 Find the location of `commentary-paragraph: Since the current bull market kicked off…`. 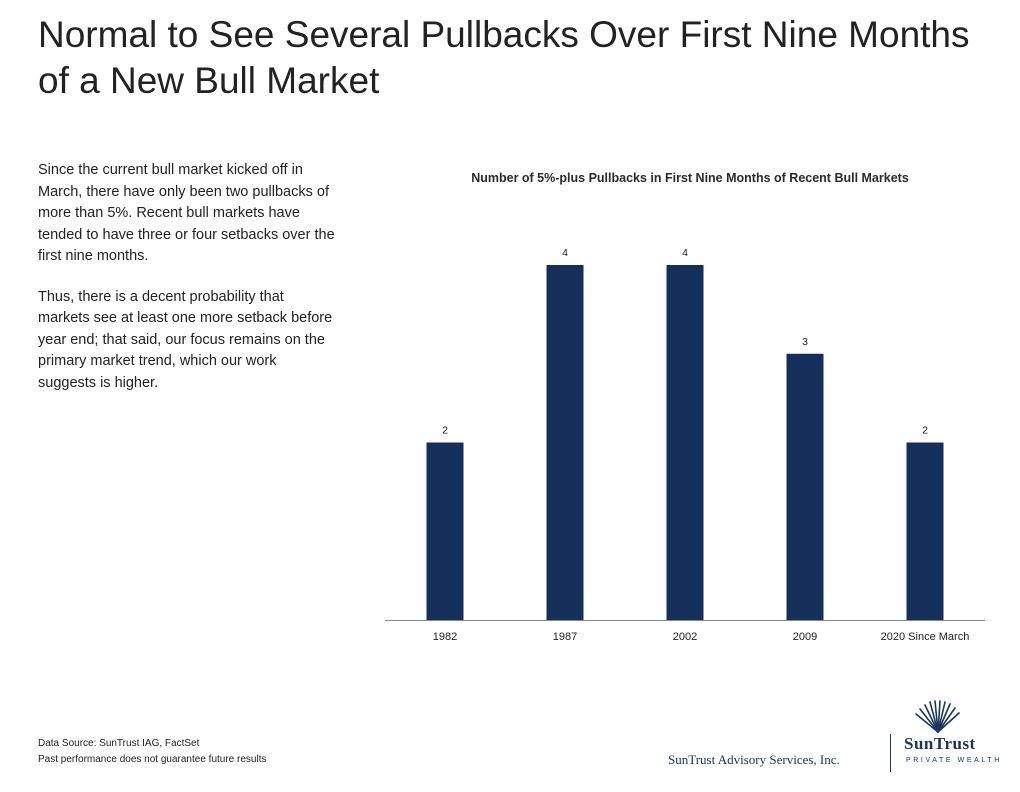

commentary-paragraph: Since the current bull market kicked off… is located at coordinates (186, 213).